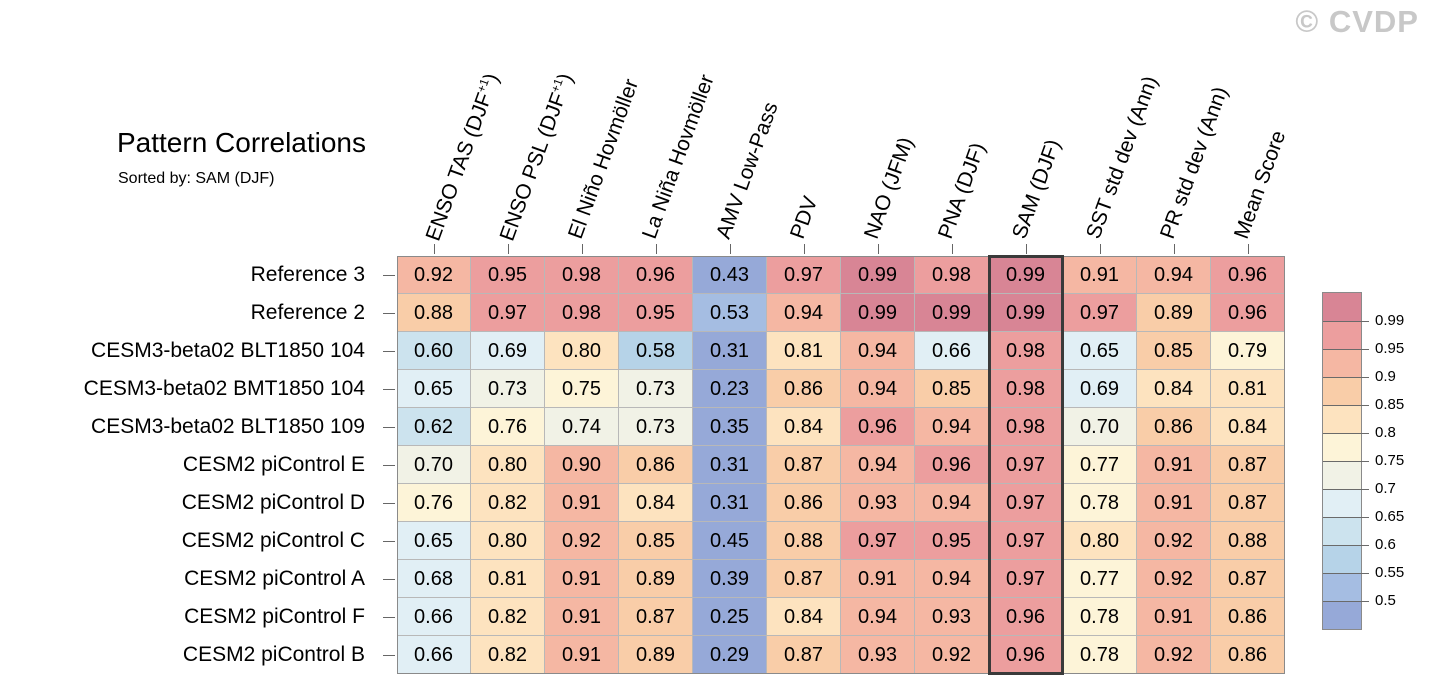 Image resolution: width=1429 pixels, height=689 pixels. What do you see at coordinates (307, 312) in the screenshot?
I see `row-label: Reference 2` at bounding box center [307, 312].